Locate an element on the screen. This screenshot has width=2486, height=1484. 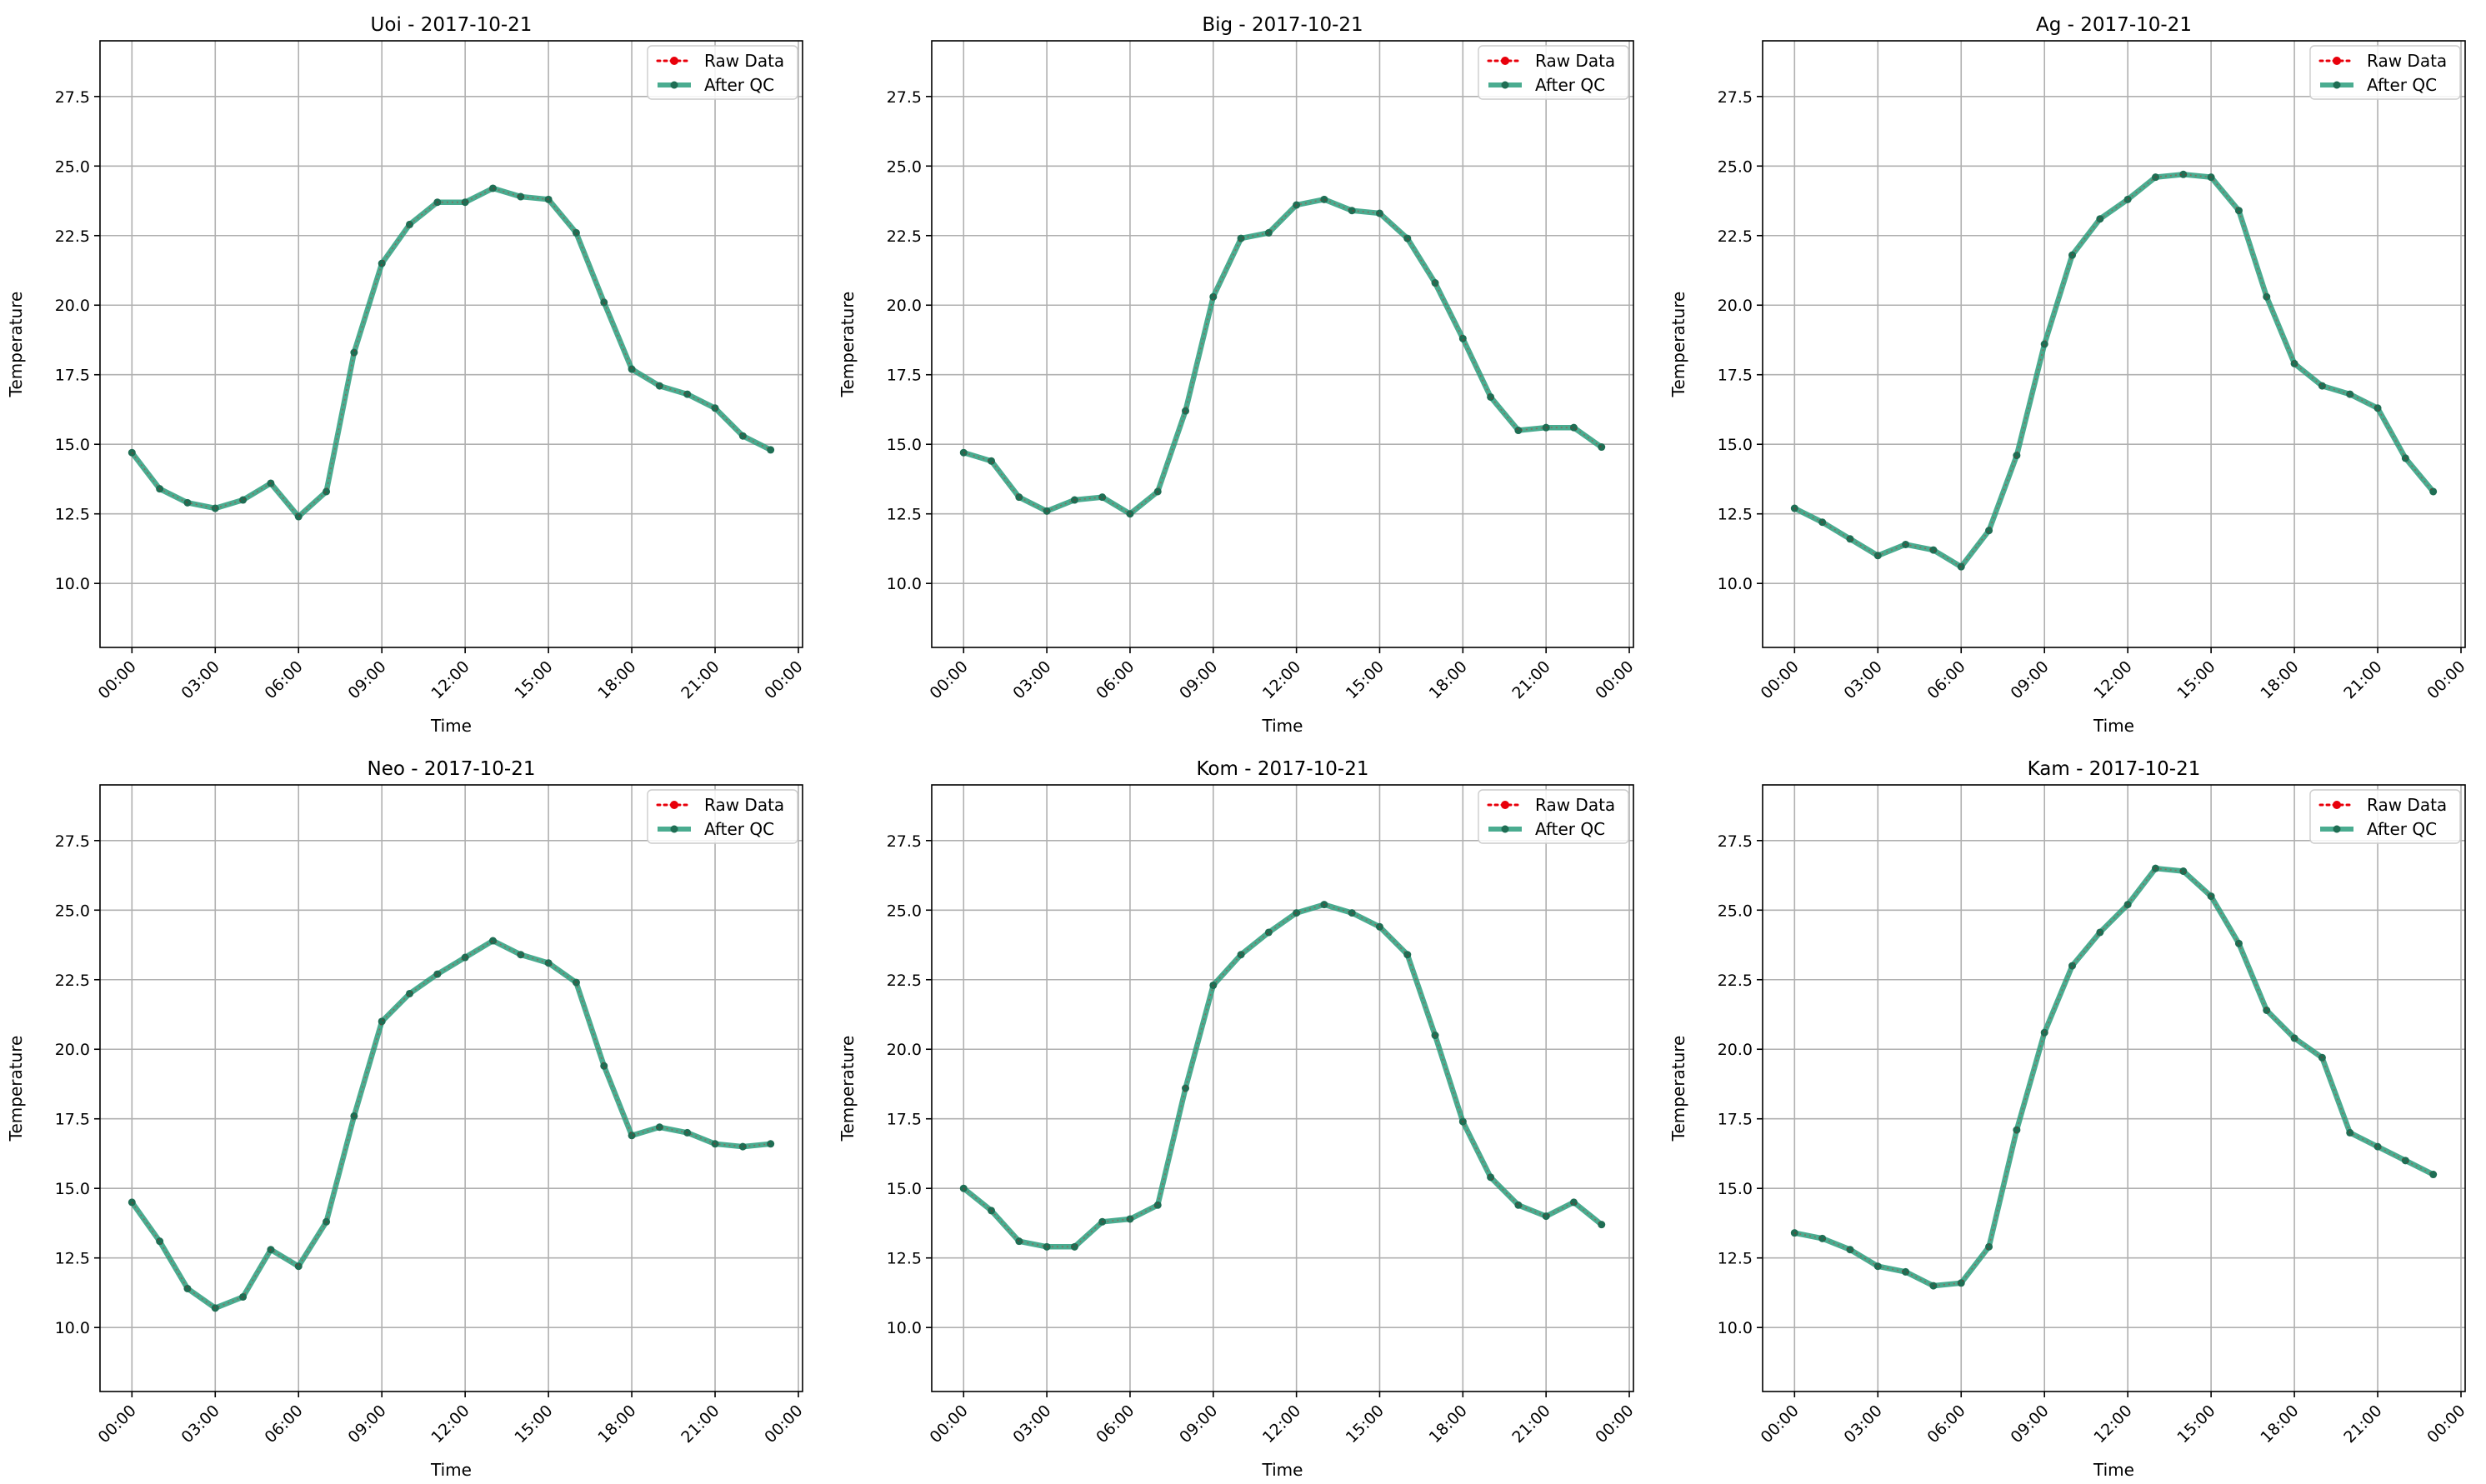
legend-qc-label: After QC is located at coordinates (739, 829).